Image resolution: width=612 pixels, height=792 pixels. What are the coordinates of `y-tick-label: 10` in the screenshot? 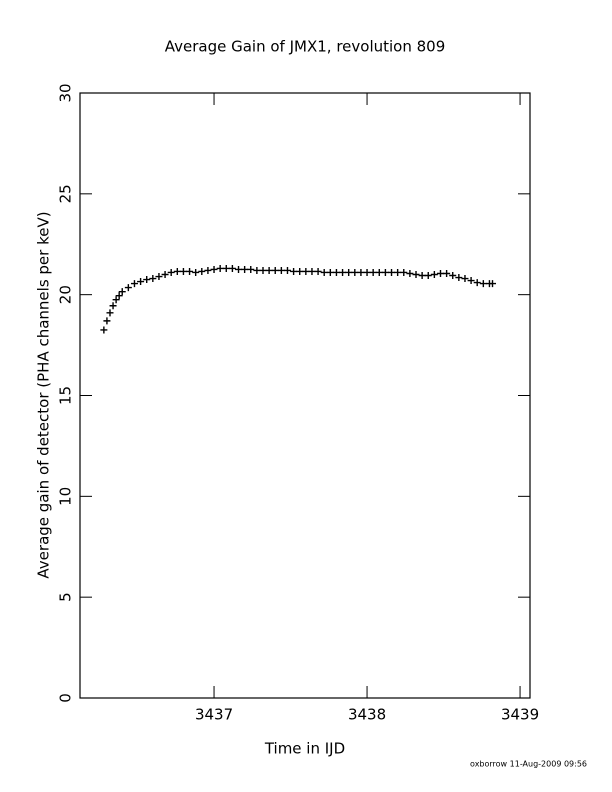 It's located at (66, 496).